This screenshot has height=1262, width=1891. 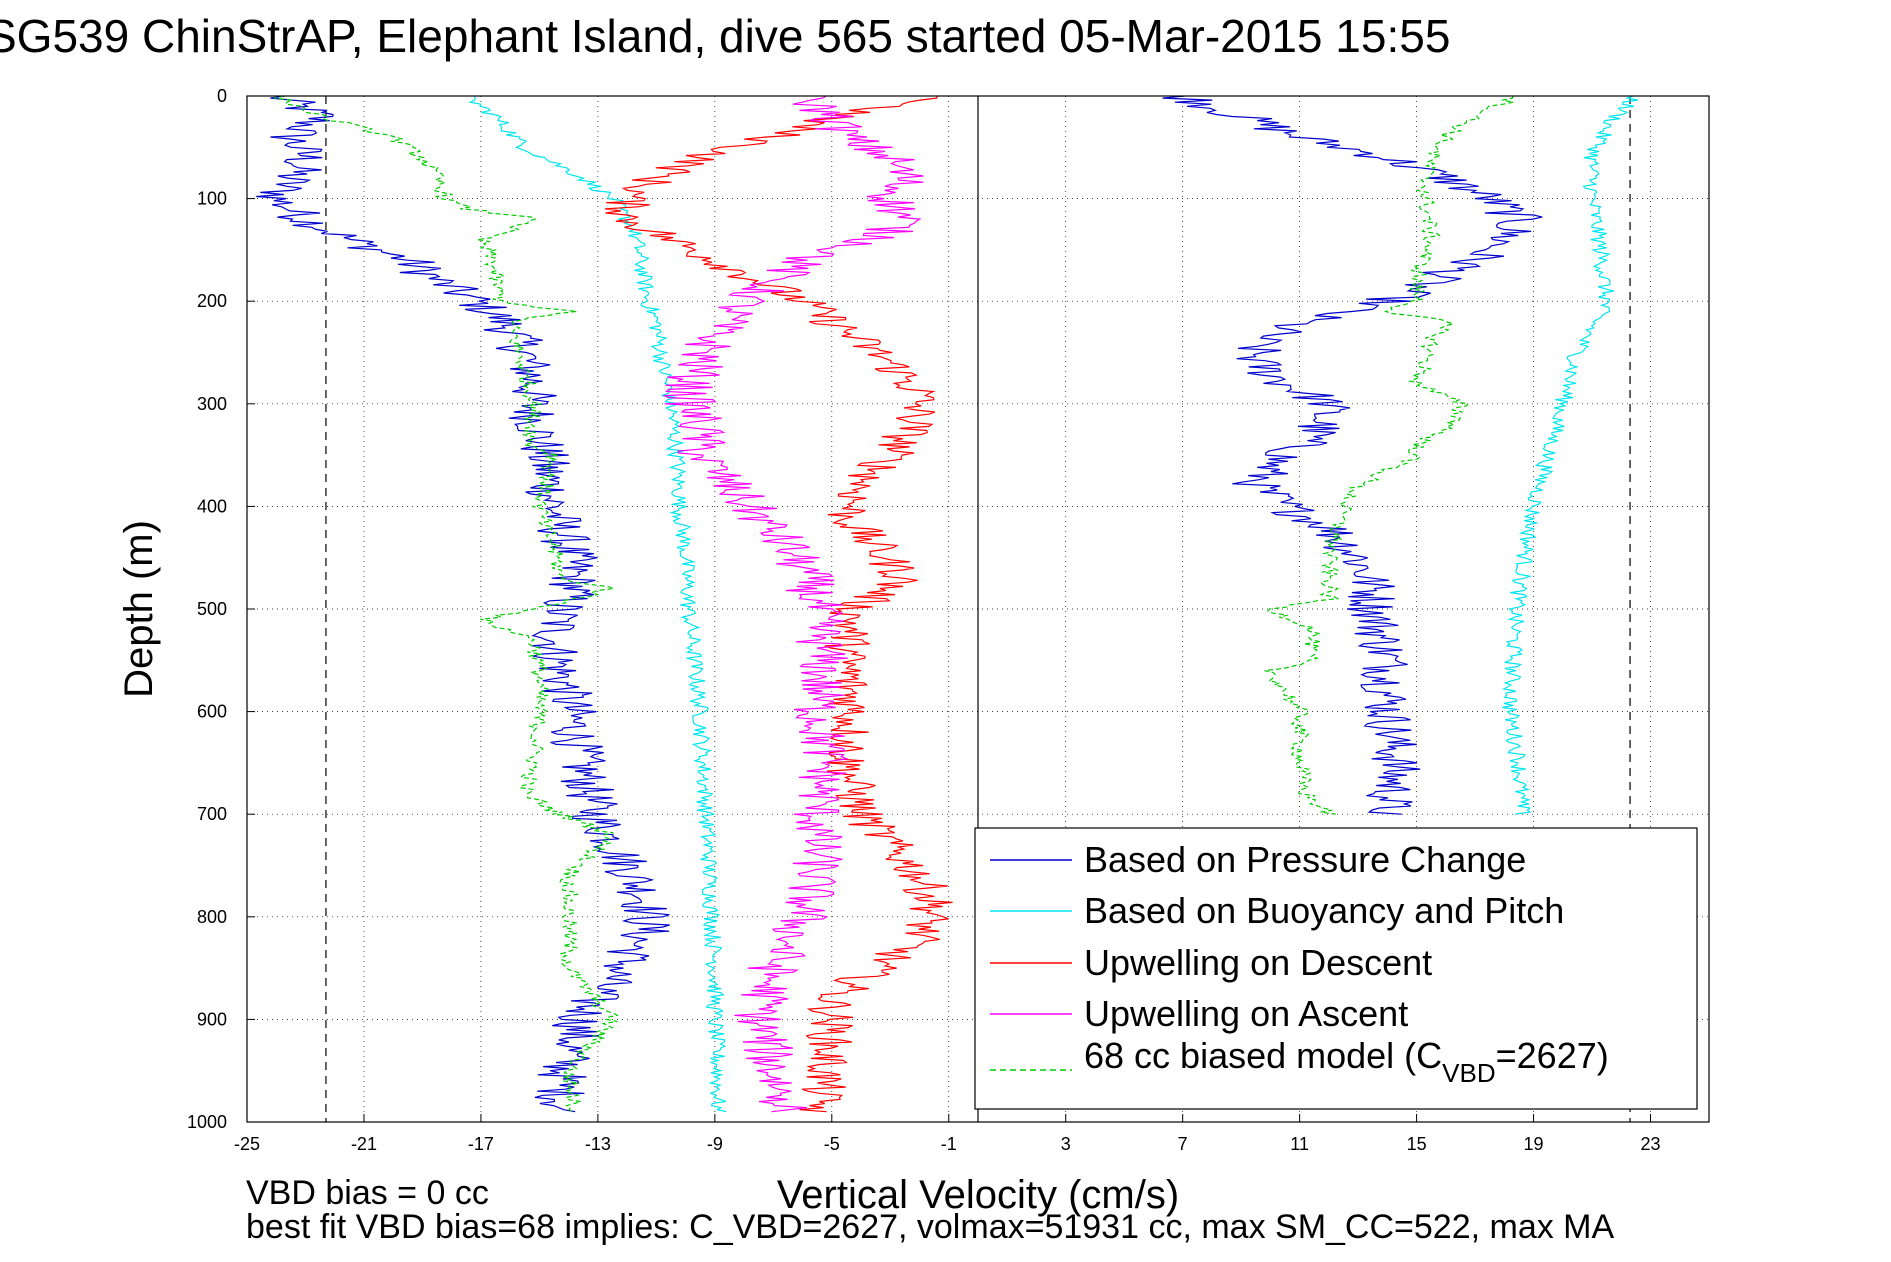 I want to click on y-axis-ticks: 0 100 200 300 400 500 600 700 800 900 1000, so click(x=221, y=609).